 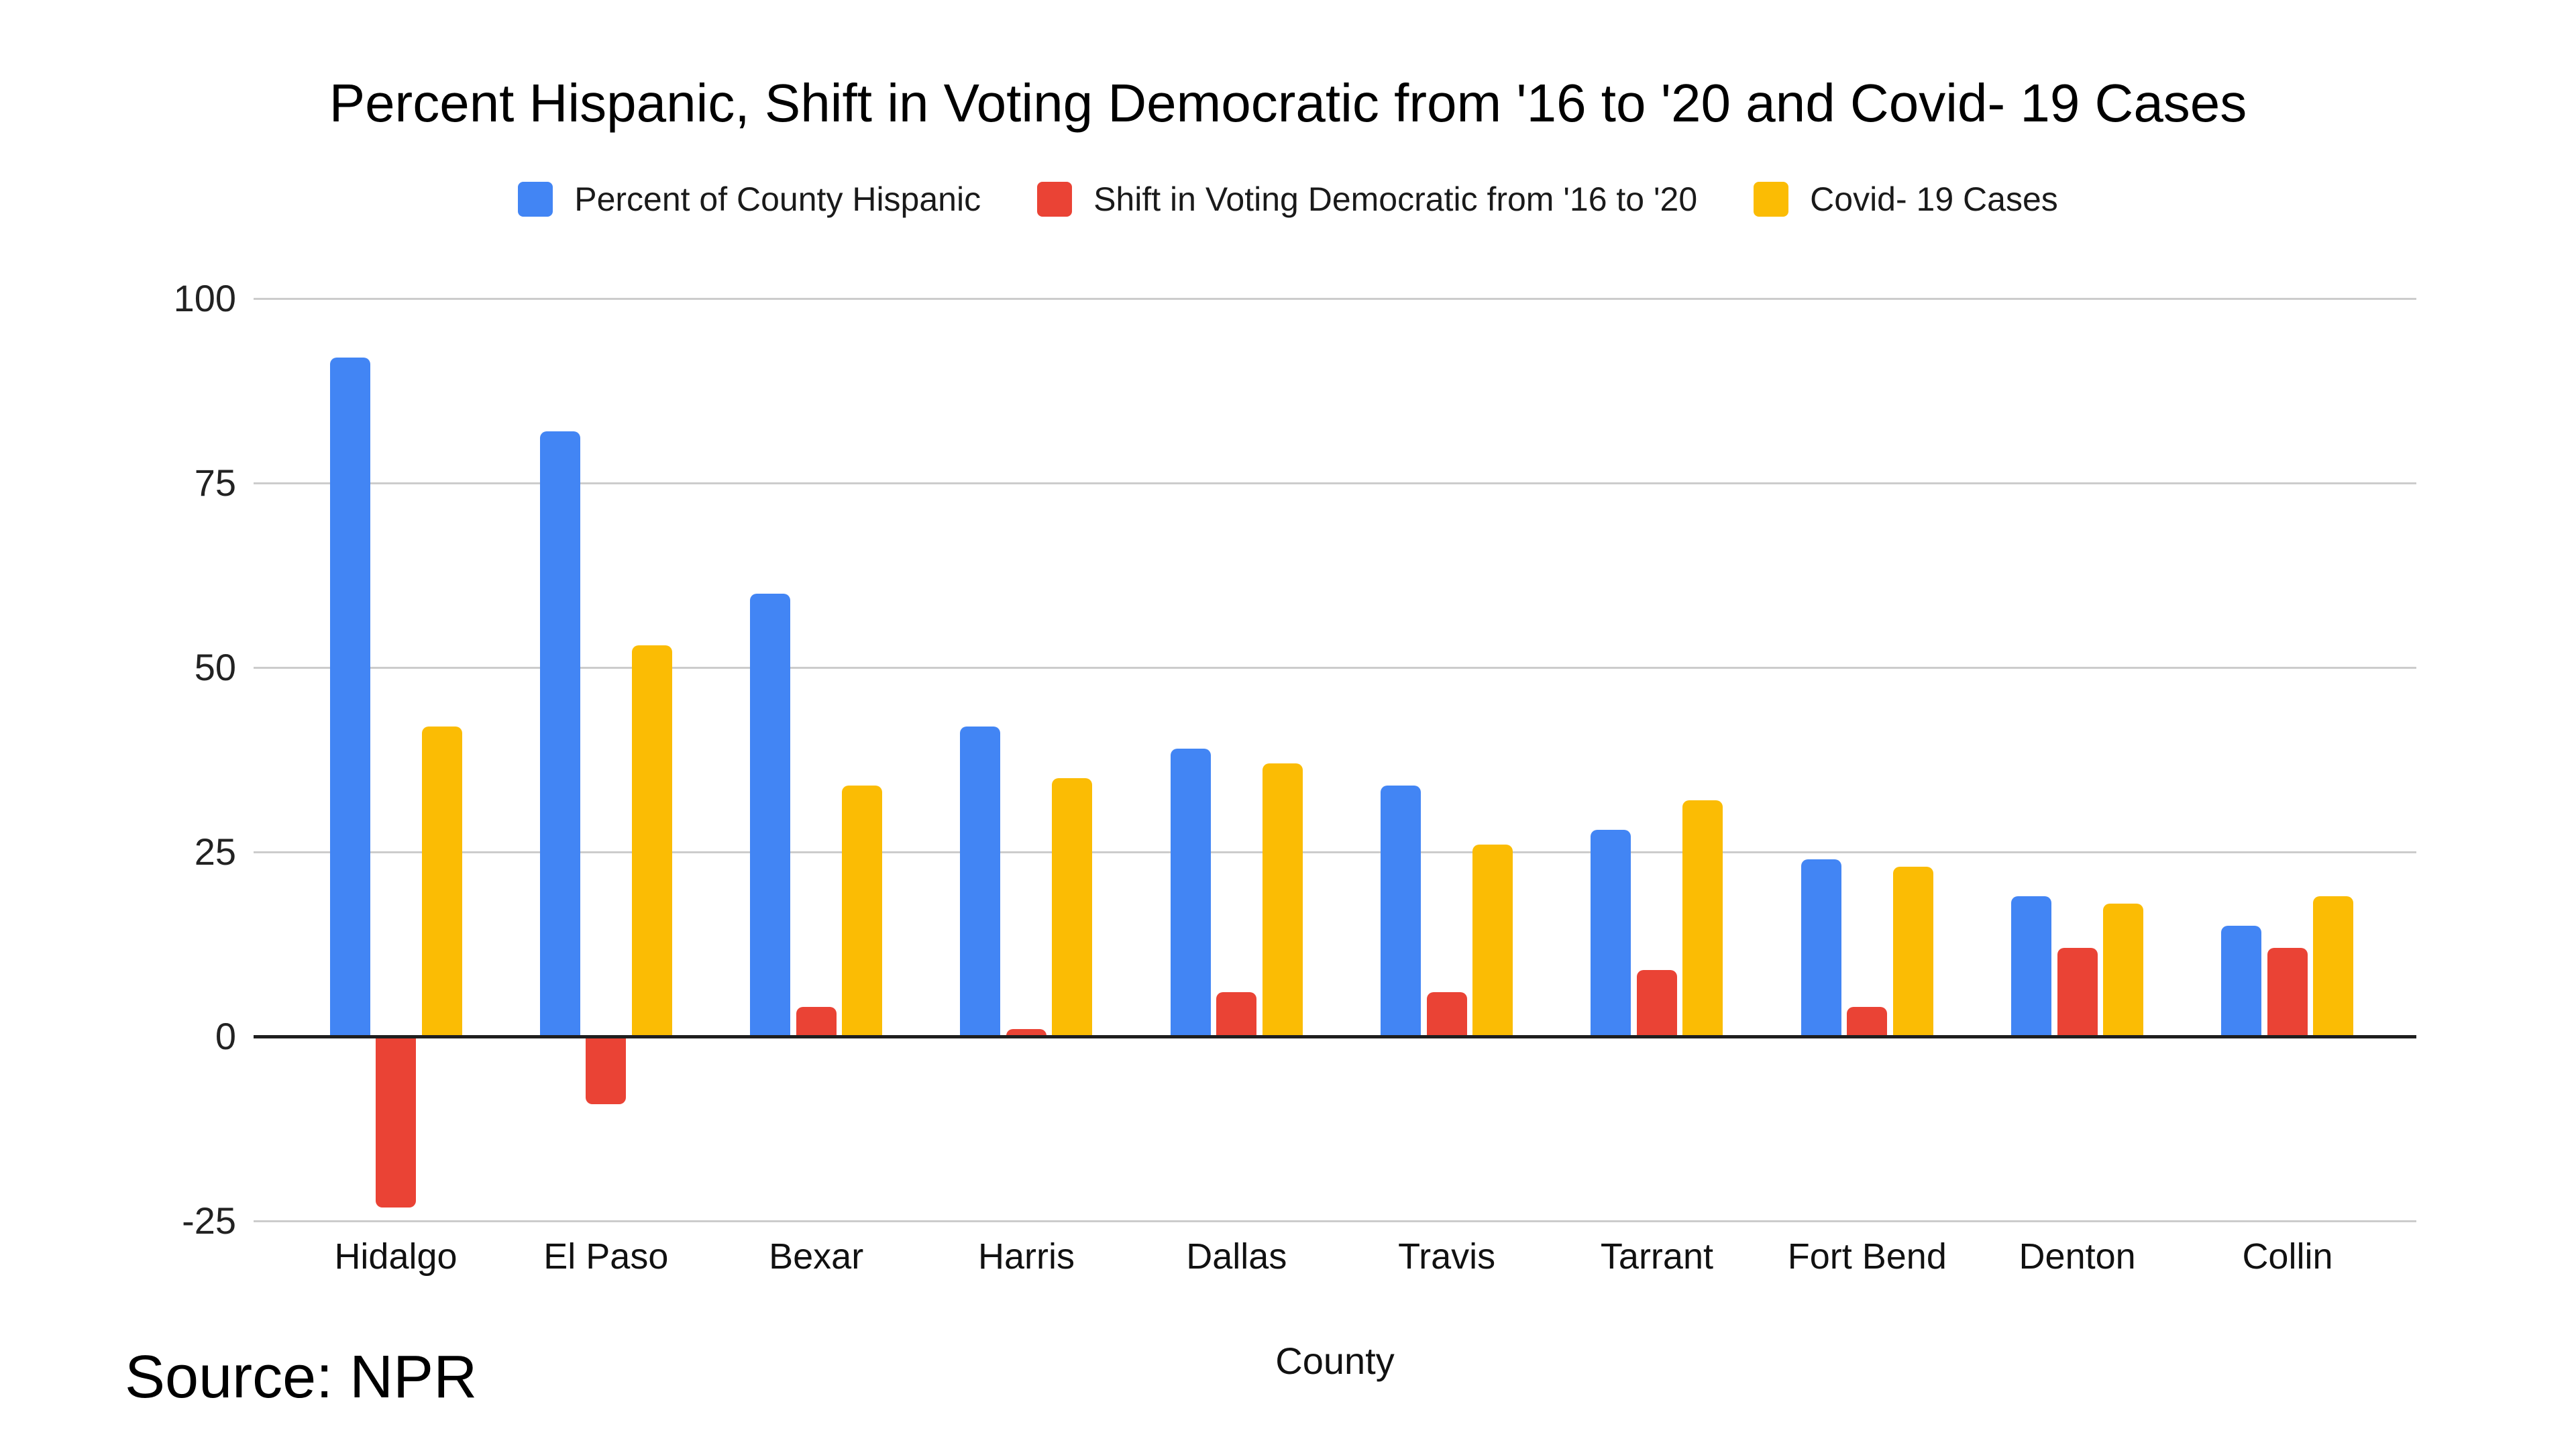 I want to click on gridline--25, so click(x=1335, y=1221).